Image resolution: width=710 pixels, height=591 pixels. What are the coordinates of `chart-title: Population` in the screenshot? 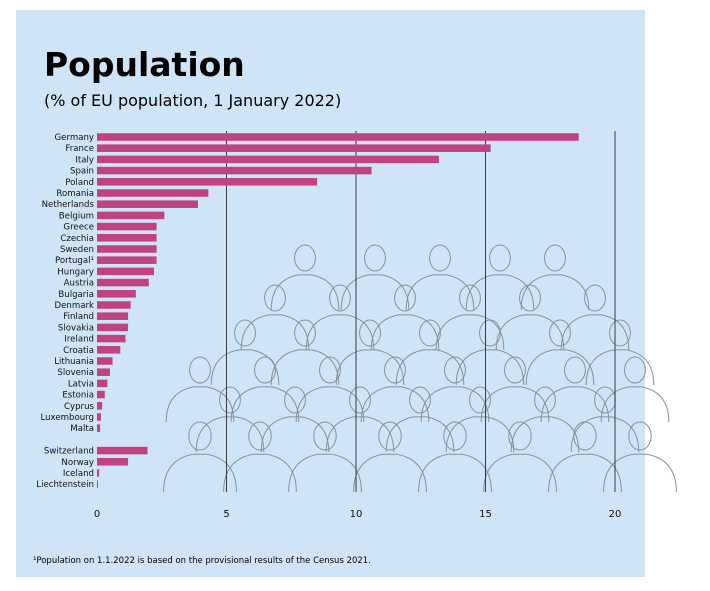 It's located at (144, 64).